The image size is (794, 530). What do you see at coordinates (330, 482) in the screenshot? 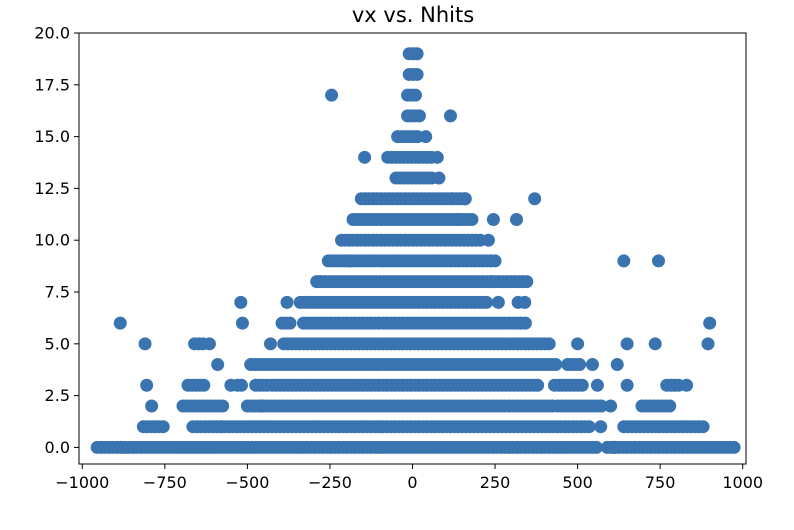
I see `x-tick-label: −250` at bounding box center [330, 482].